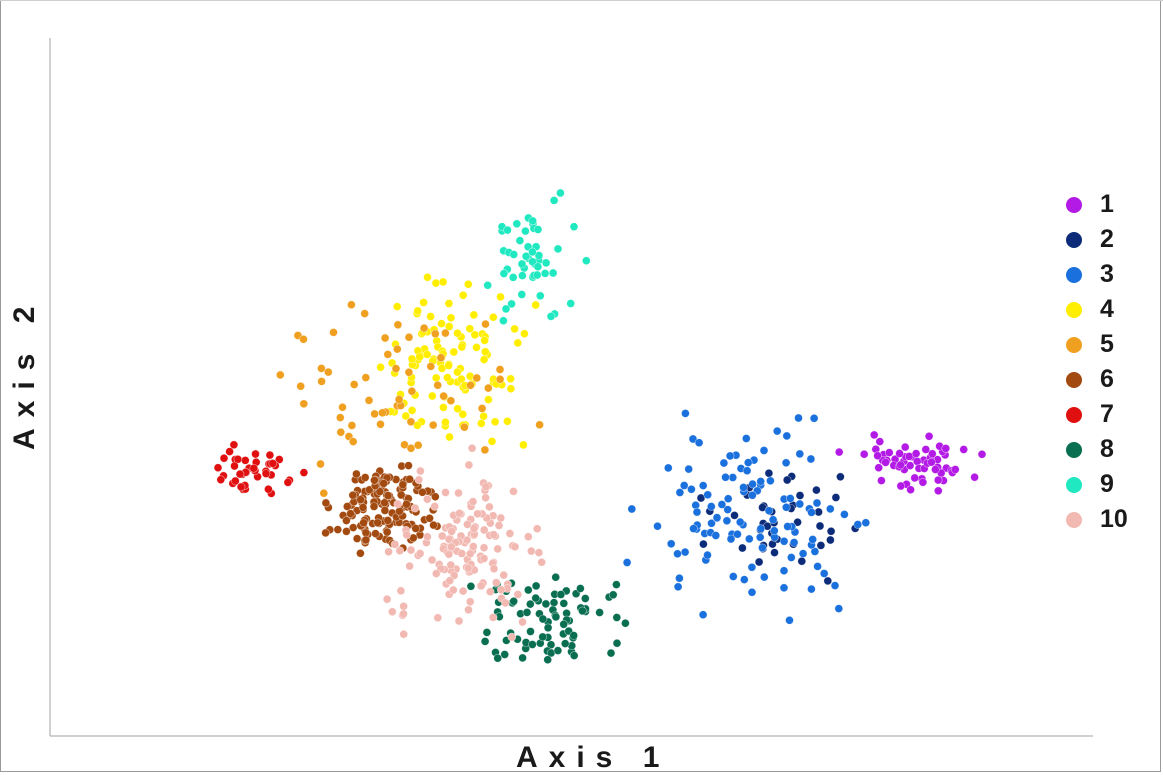 The width and height of the screenshot is (1163, 775). What do you see at coordinates (1107, 414) in the screenshot?
I see `legend-label: 7` at bounding box center [1107, 414].